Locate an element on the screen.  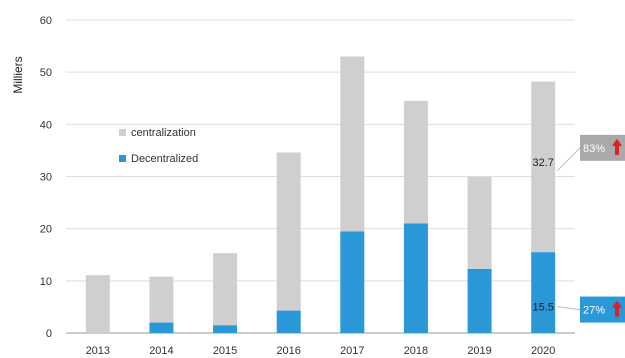
legend-label-decentralized: Decentralized is located at coordinates (164, 159).